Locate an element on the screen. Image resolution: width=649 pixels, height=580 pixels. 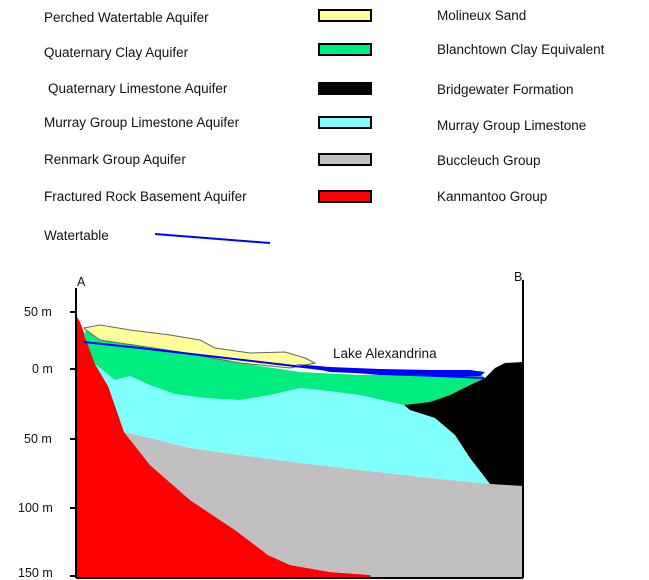
layer-bridgewater-formation is located at coordinates (463, 424).